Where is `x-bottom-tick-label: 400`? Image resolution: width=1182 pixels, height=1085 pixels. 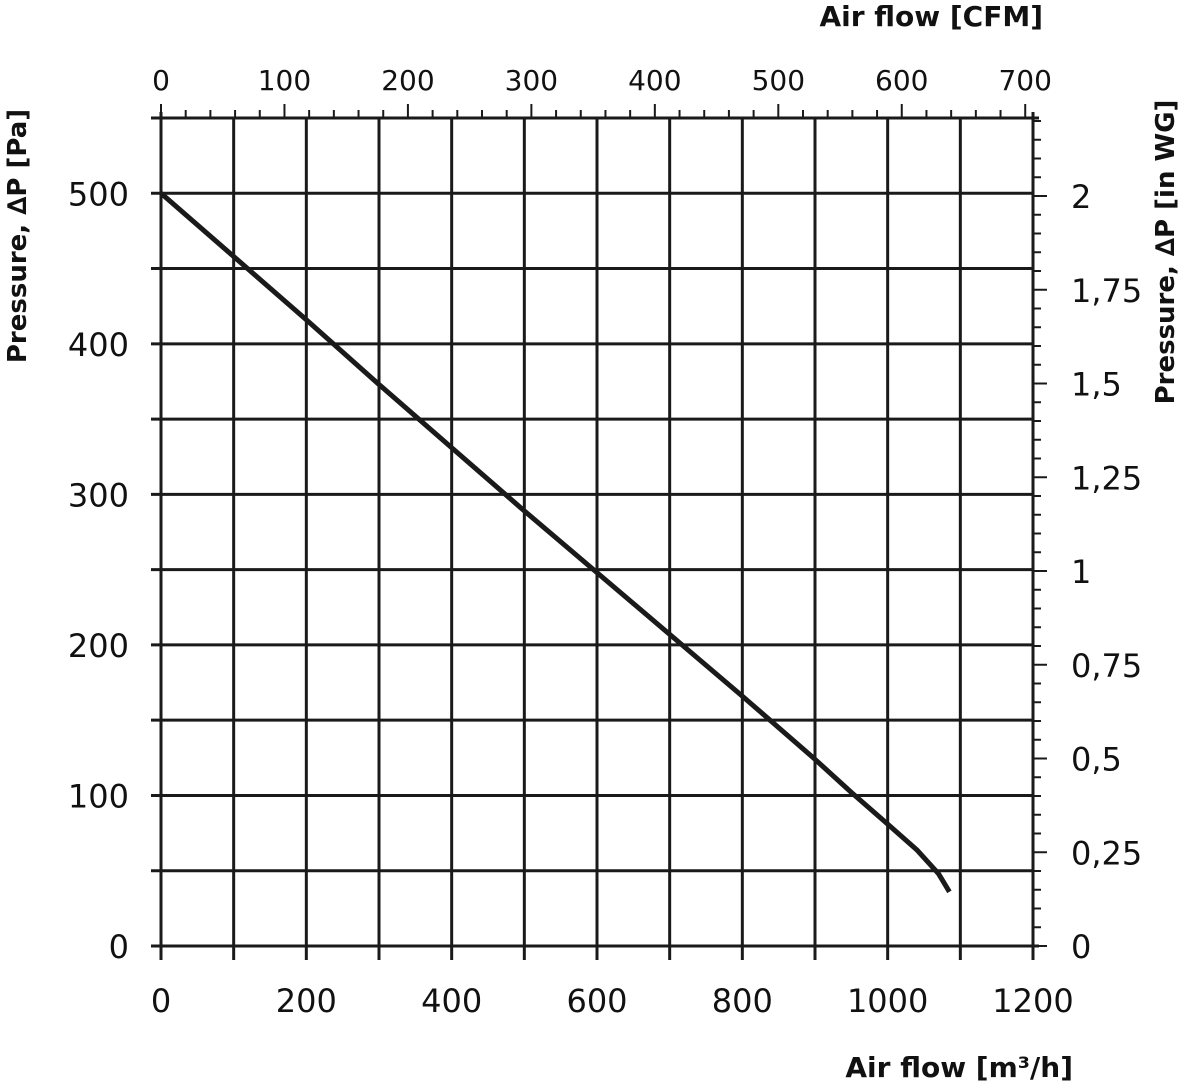 x-bottom-tick-label: 400 is located at coordinates (451, 1001).